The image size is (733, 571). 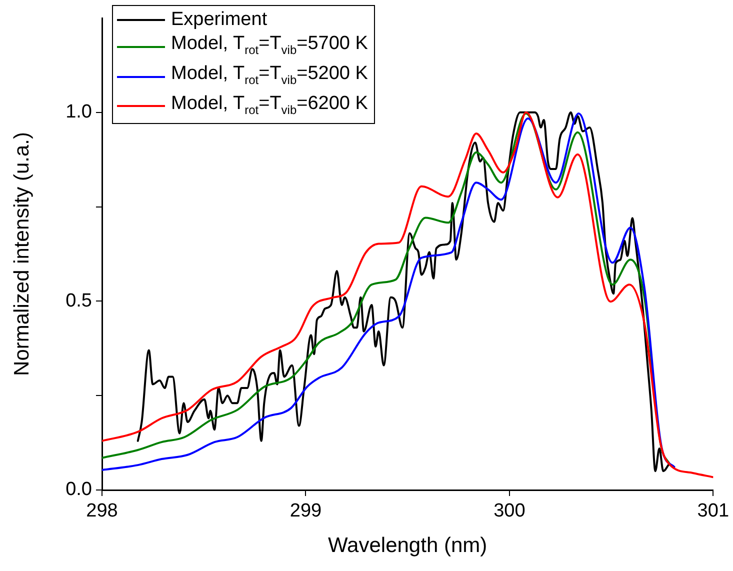 What do you see at coordinates (269, 105) in the screenshot?
I see `legend-label: Model, T$_{rot}$=T$_{vib}$=6200 K` at bounding box center [269, 105].